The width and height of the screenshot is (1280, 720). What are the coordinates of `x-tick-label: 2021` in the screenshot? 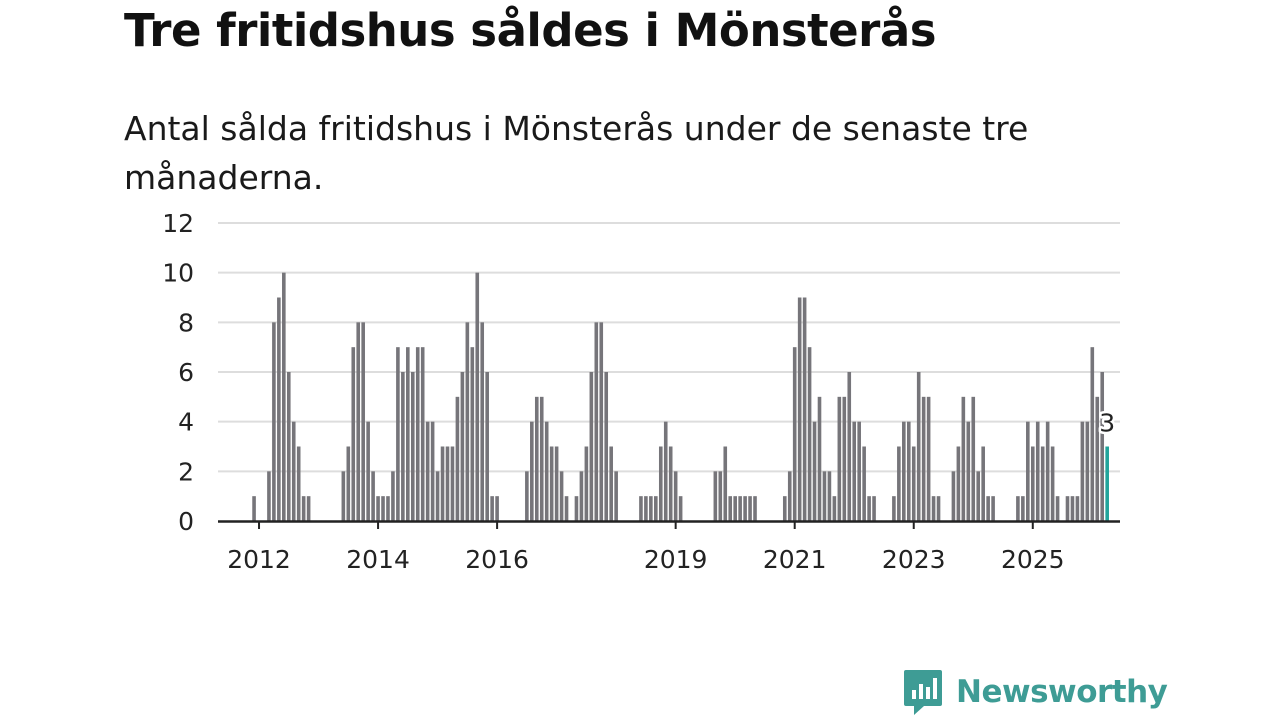 It's located at (795, 559).